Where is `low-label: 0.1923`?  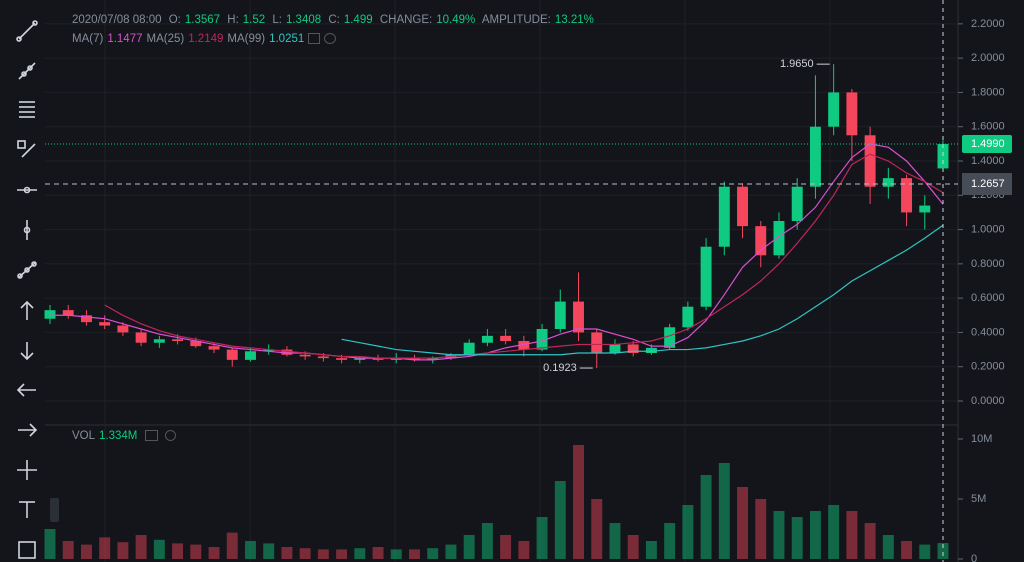 low-label: 0.1923 is located at coordinates (560, 368).